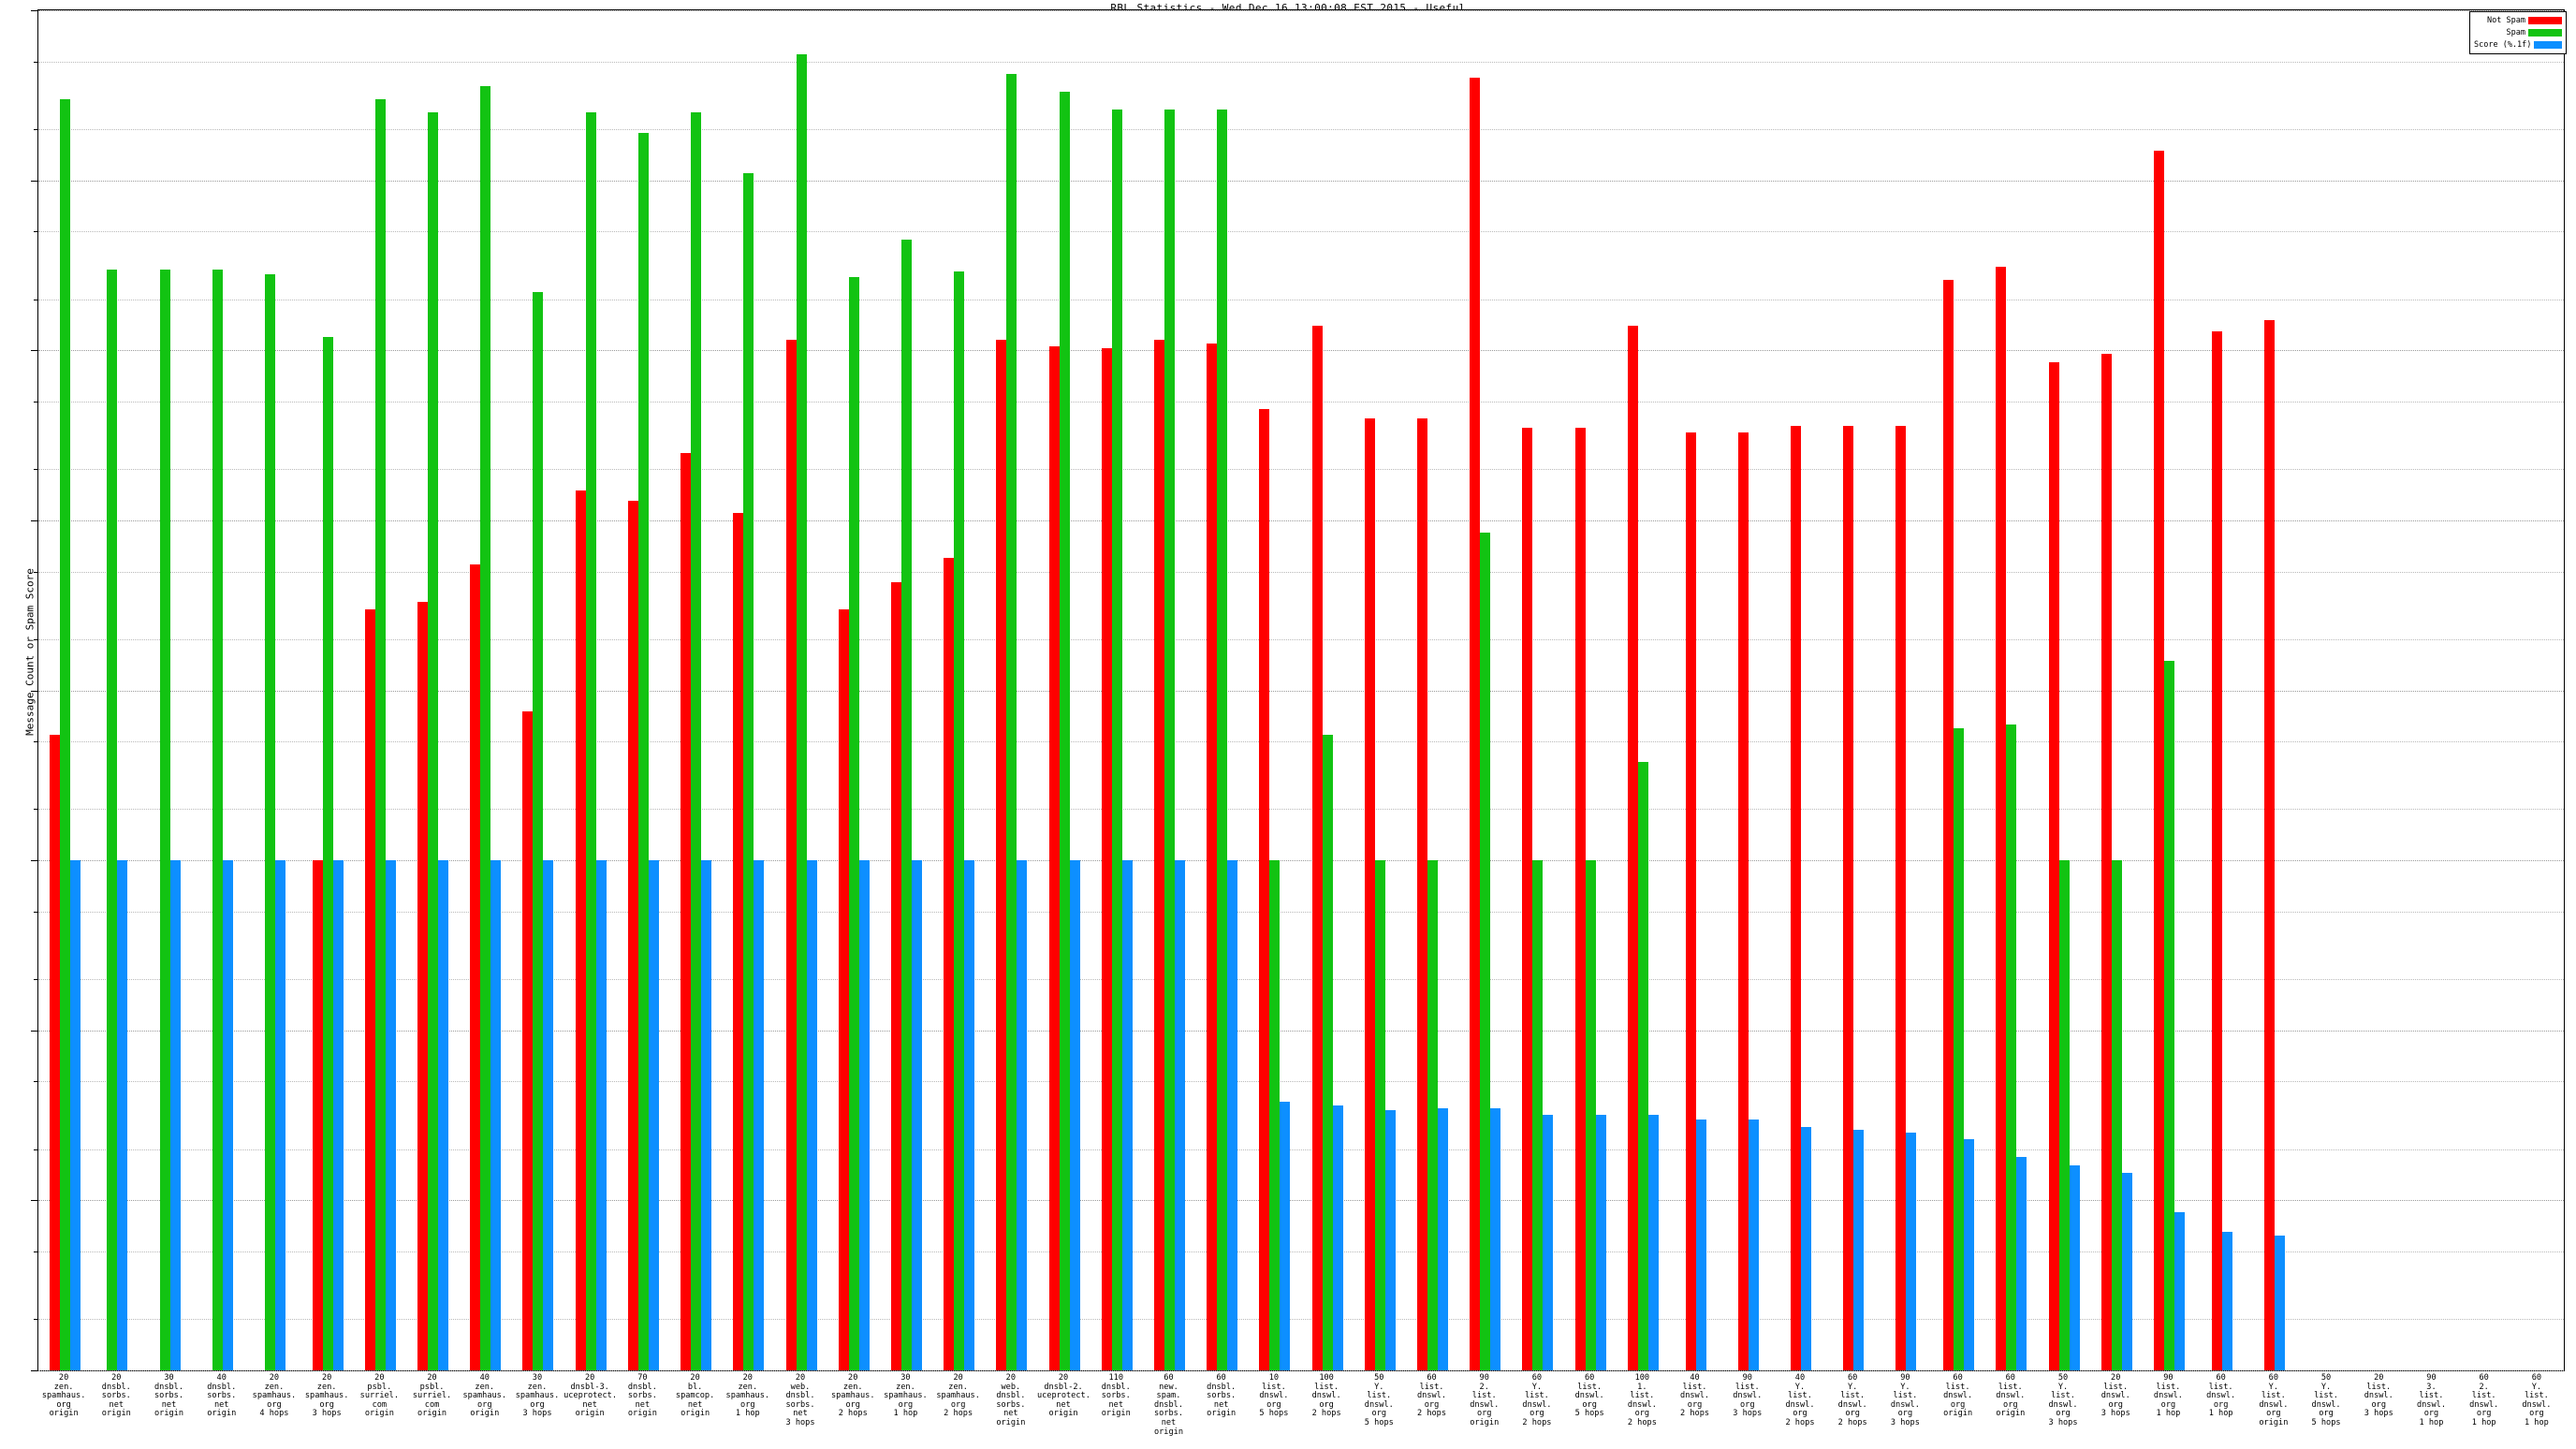 The image size is (2576, 1449). I want to click on x-tick-label: 90 Y. list. dnswl. org 3 hops, so click(1905, 1400).